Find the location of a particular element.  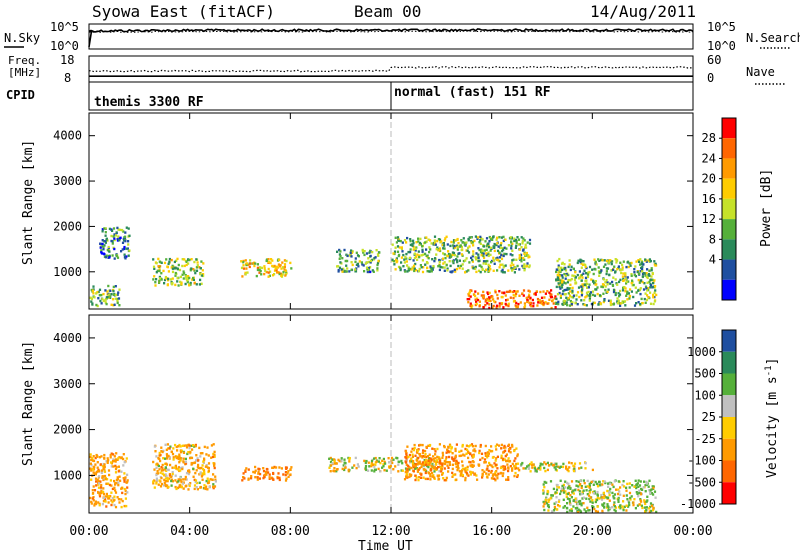

xtick-label: 16:00 is located at coordinates (491, 531).